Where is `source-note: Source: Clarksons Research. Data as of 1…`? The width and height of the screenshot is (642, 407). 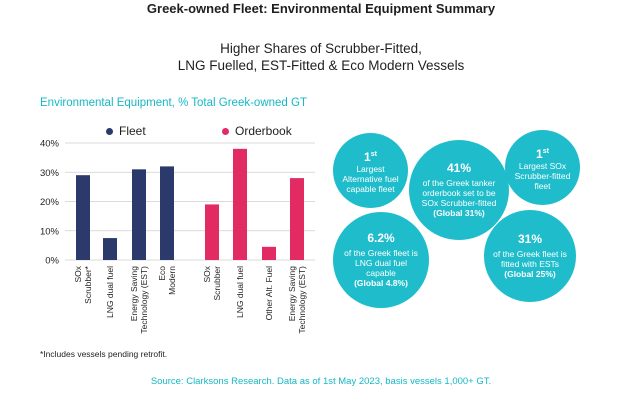 source-note: Source: Clarksons Research. Data as of 1… is located at coordinates (321, 381).